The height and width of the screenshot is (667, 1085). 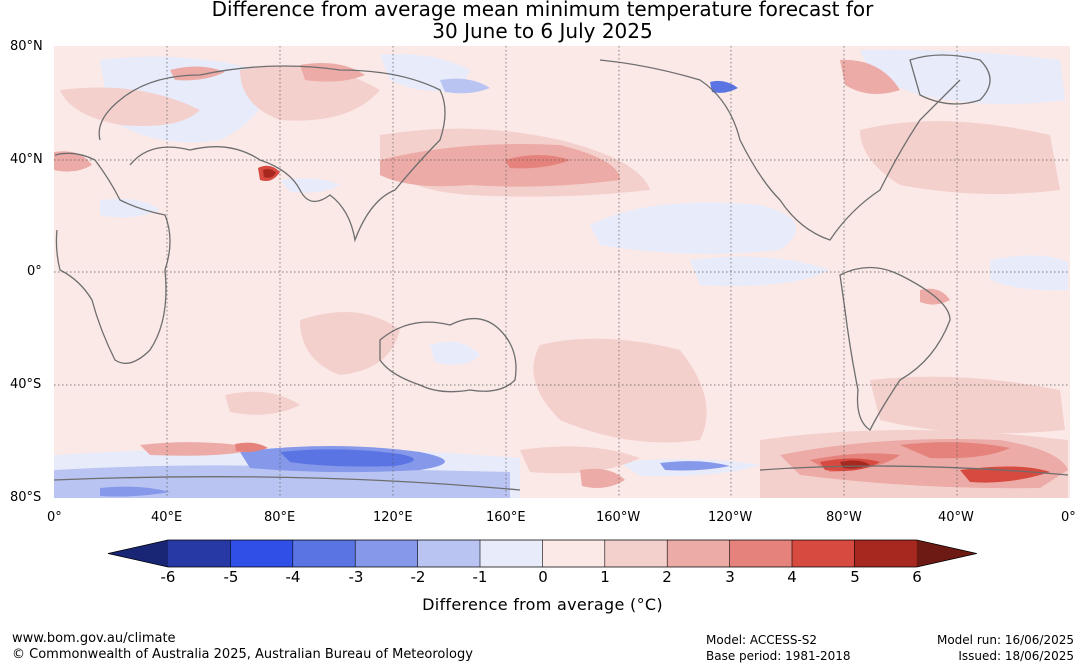 I want to click on colorbar-outline, so click(x=542, y=553).